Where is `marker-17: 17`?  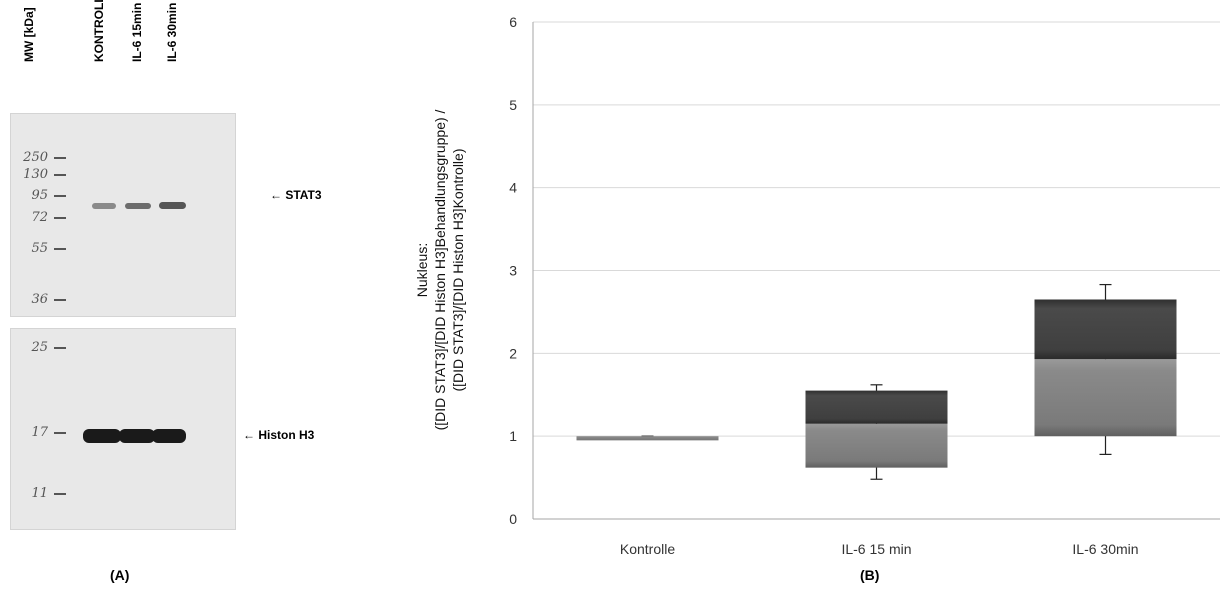
marker-17: 17 is located at coordinates (38, 432).